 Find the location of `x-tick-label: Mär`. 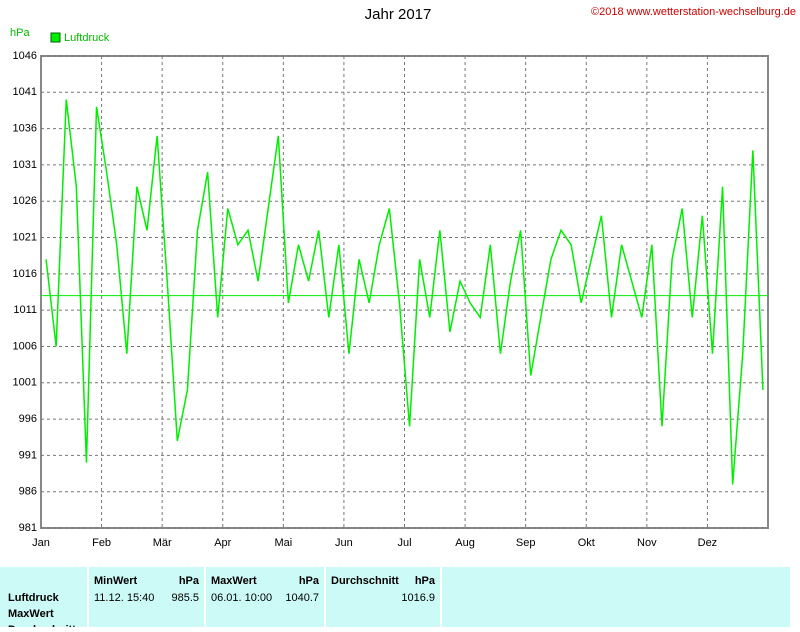

x-tick-label: Mär is located at coordinates (162, 543).